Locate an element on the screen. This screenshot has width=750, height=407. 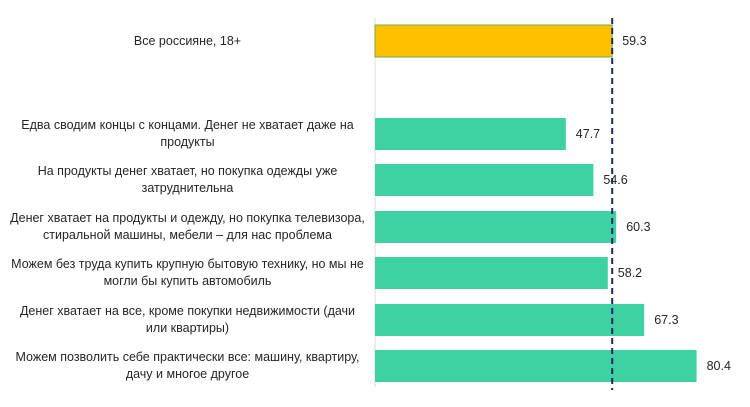
value-label-1: 47.7 is located at coordinates (588, 134).